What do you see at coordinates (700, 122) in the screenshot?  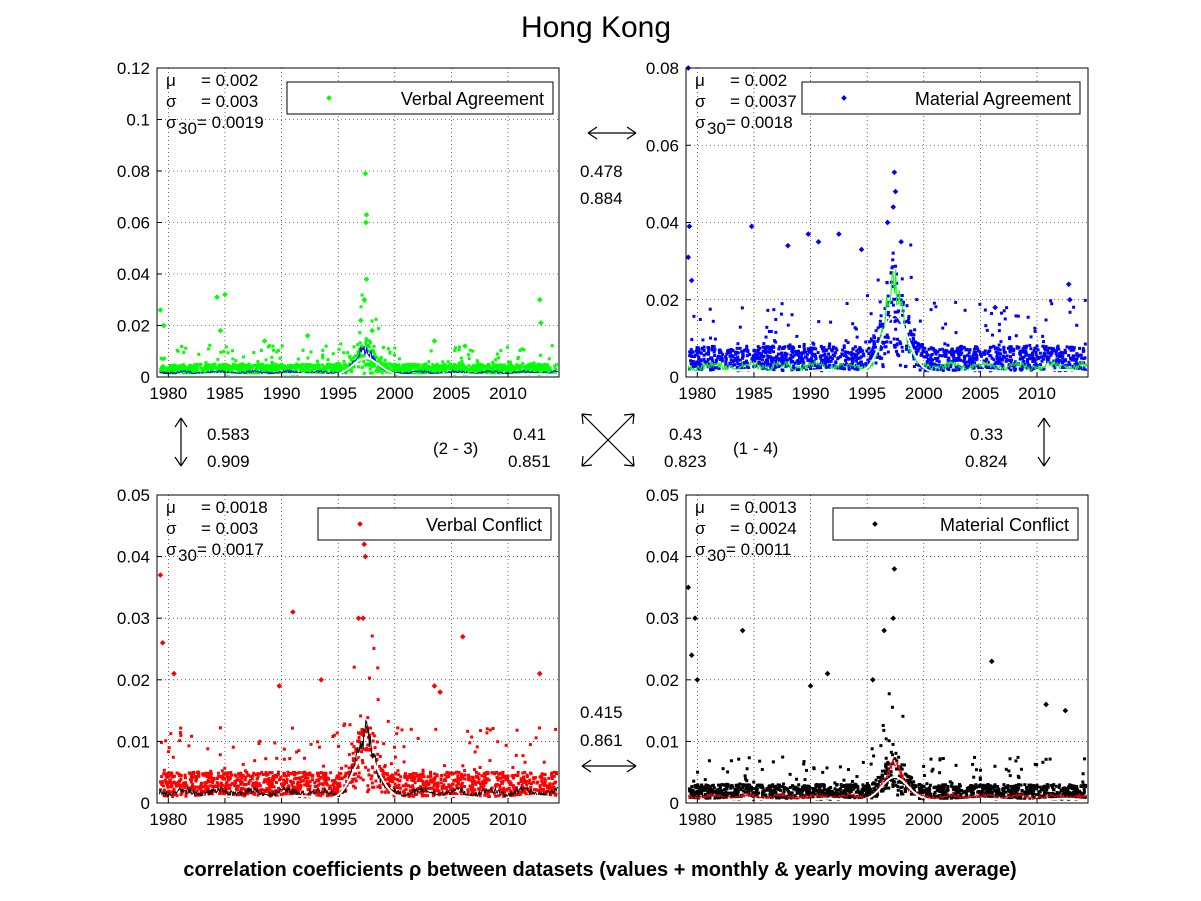 I see `stat-symbol: σ` at bounding box center [700, 122].